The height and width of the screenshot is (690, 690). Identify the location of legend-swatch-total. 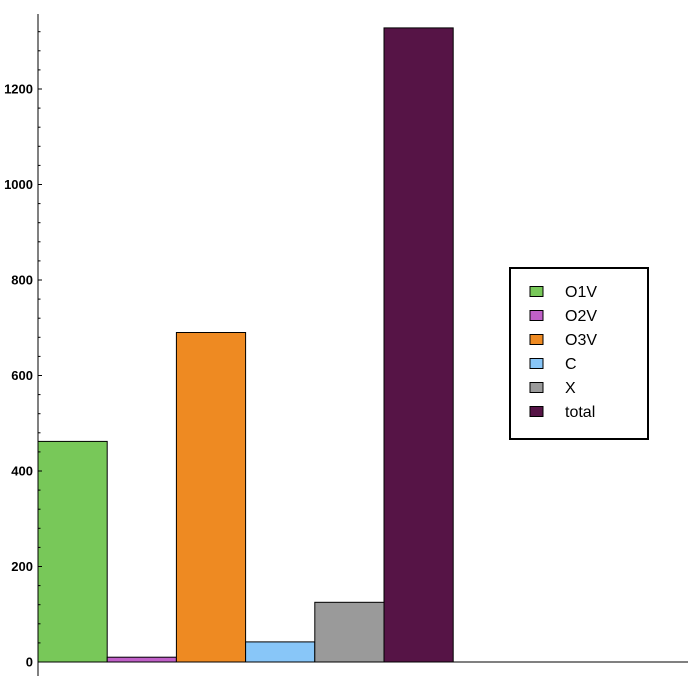
(536, 411).